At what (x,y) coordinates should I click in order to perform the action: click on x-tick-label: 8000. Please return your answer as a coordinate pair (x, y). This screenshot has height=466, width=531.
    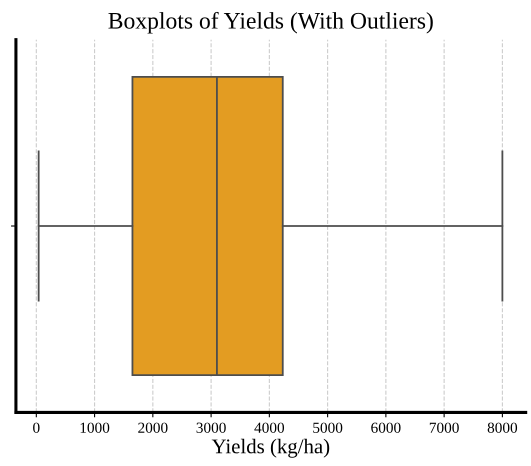
    Looking at the image, I should click on (503, 427).